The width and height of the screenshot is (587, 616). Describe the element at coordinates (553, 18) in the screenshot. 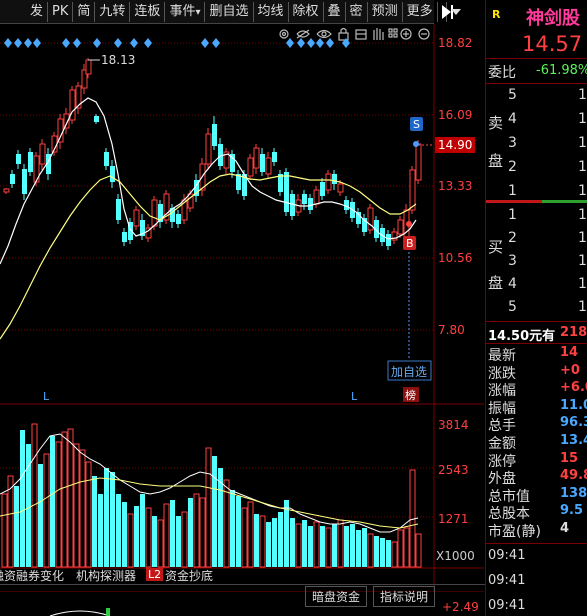

I see `stock-name: 神剑股` at that location.